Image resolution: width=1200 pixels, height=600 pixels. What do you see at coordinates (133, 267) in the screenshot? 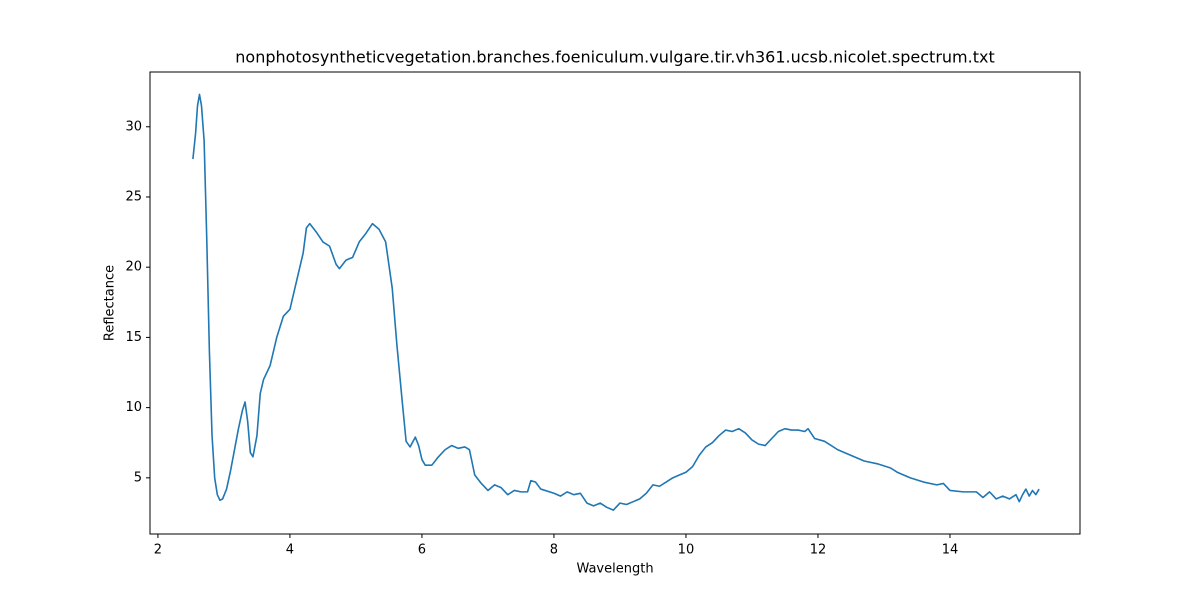
I see `y-tick-label: 20` at bounding box center [133, 267].